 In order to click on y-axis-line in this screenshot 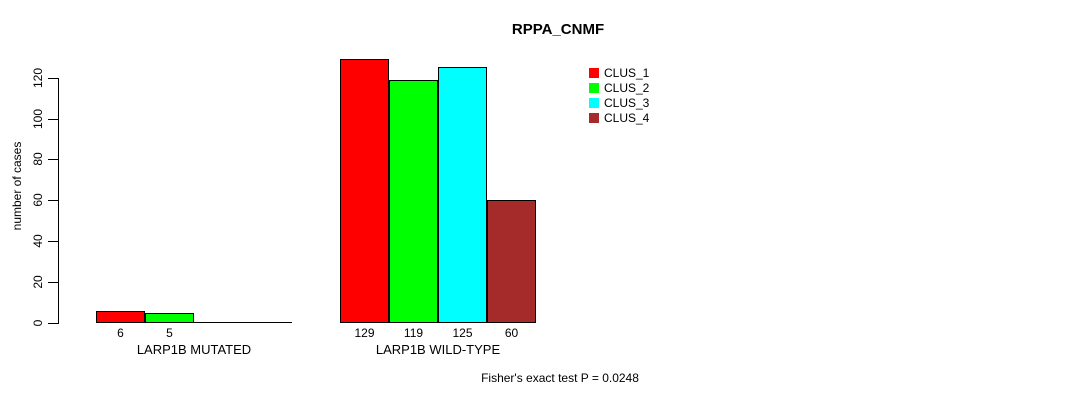, I will do `click(58, 201)`.